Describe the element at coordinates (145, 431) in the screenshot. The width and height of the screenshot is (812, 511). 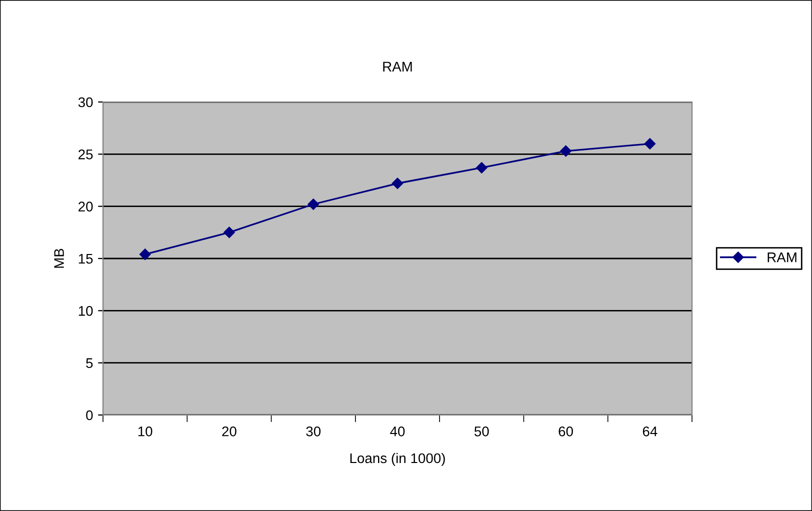
I see `x-tick-label: 10` at that location.